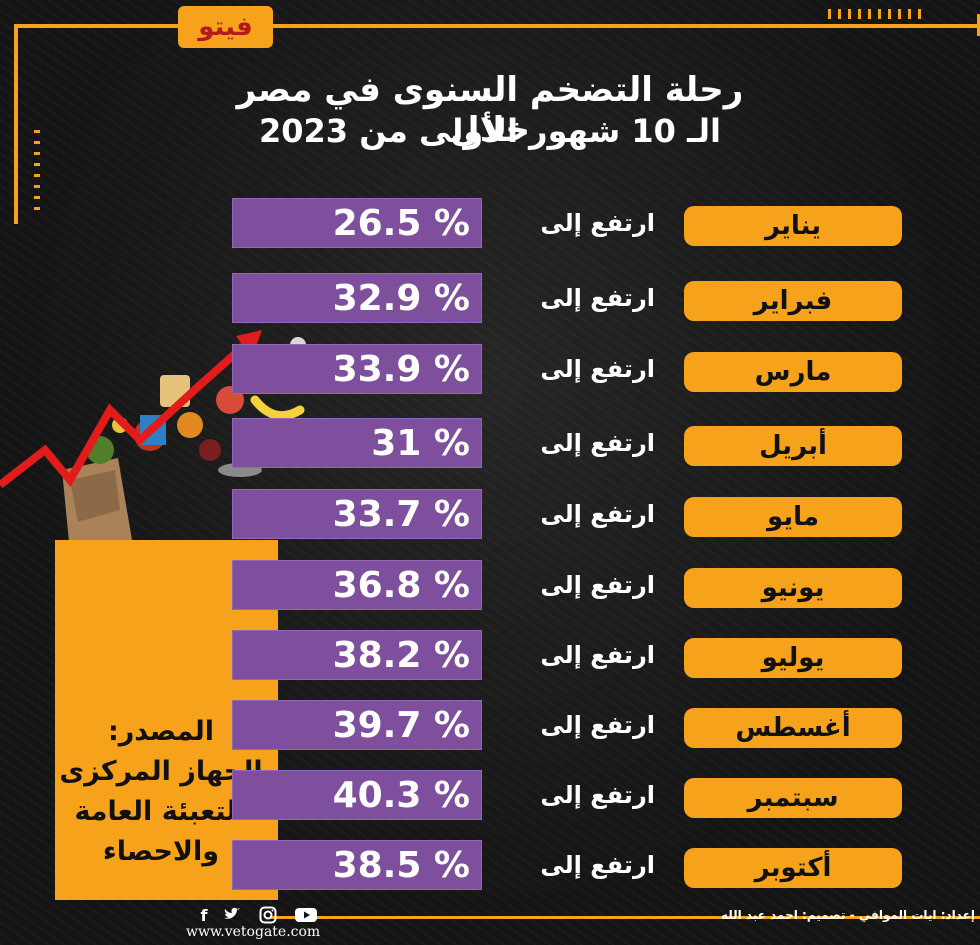 The width and height of the screenshot is (980, 945). Describe the element at coordinates (878, 13) in the screenshot. I see `frame-top-dashes` at that location.